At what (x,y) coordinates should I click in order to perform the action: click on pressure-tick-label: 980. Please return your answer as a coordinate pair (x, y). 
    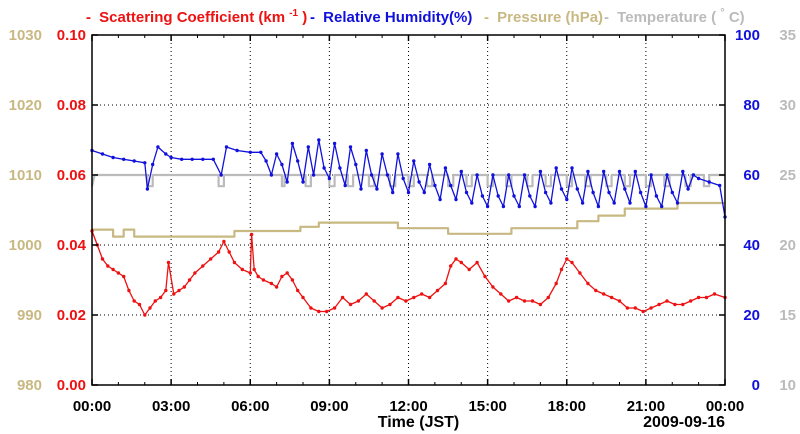
    Looking at the image, I should click on (29, 385).